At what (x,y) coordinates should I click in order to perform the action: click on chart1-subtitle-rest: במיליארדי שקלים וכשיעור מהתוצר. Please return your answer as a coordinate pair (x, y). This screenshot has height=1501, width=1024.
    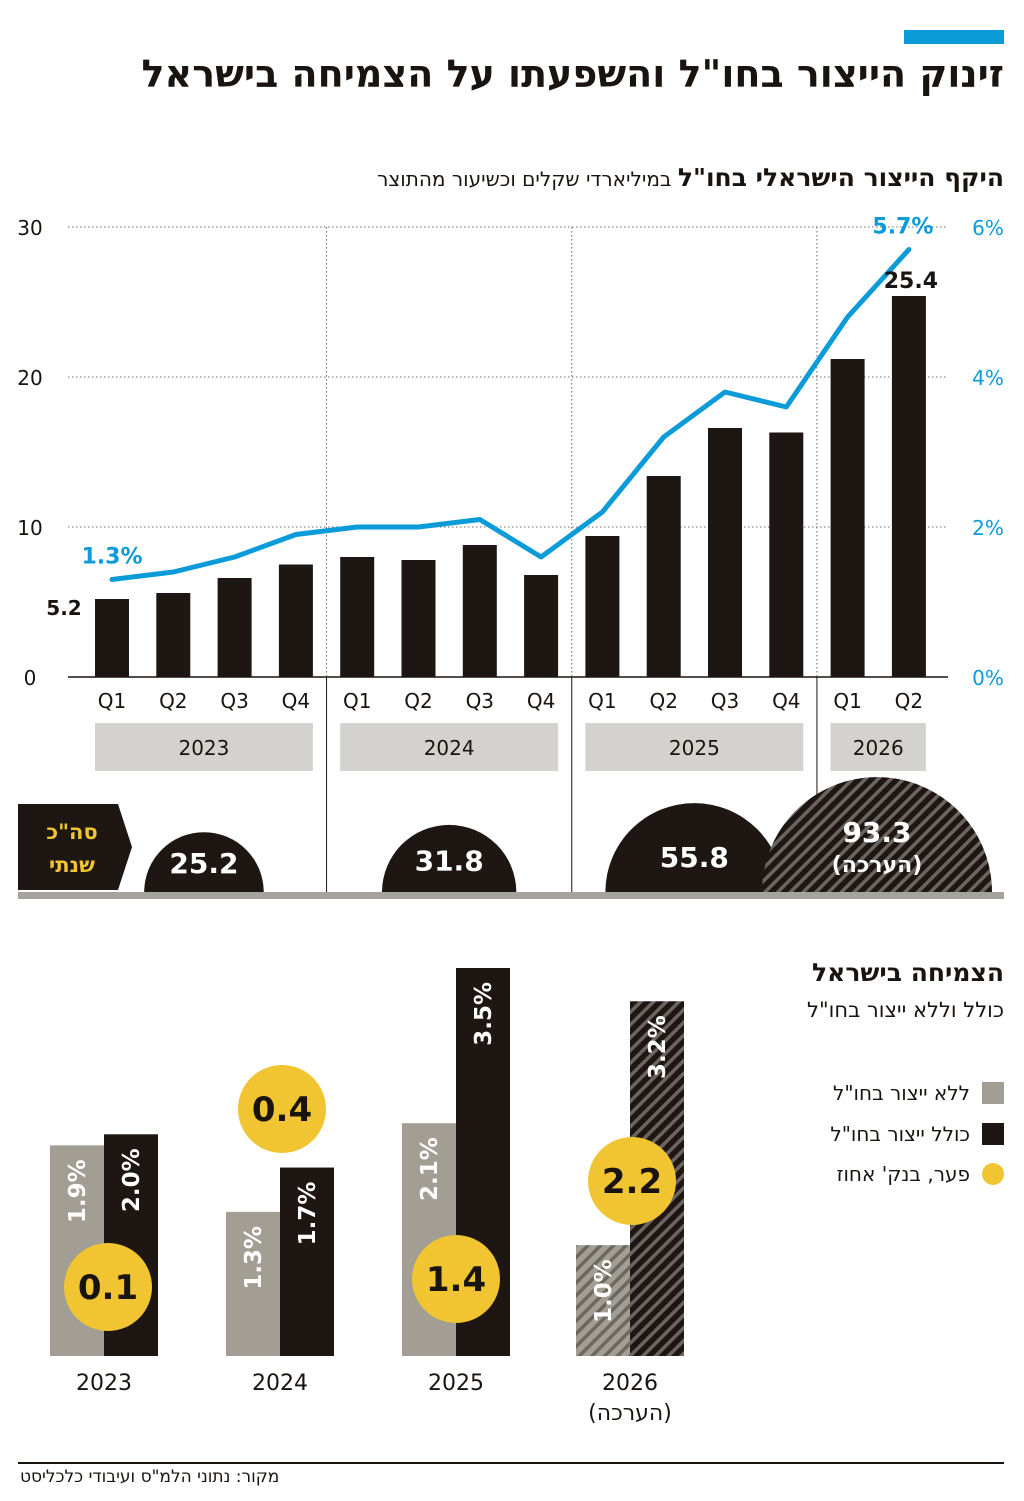
    Looking at the image, I should click on (527, 179).